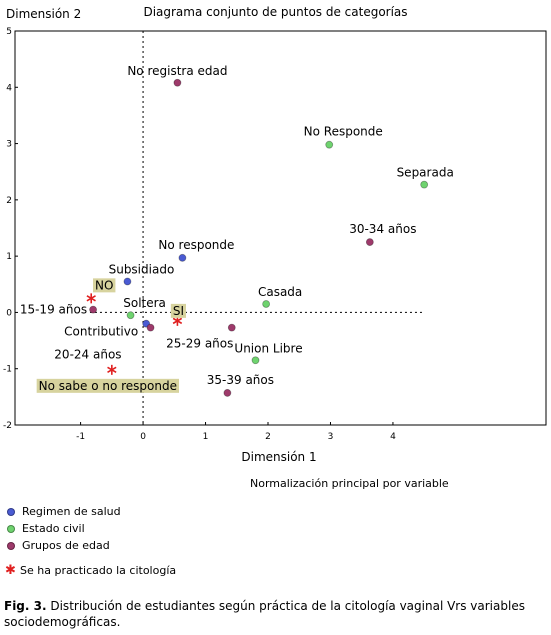  What do you see at coordinates (177, 71) in the screenshot?
I see `data-label: No registra edad` at bounding box center [177, 71].